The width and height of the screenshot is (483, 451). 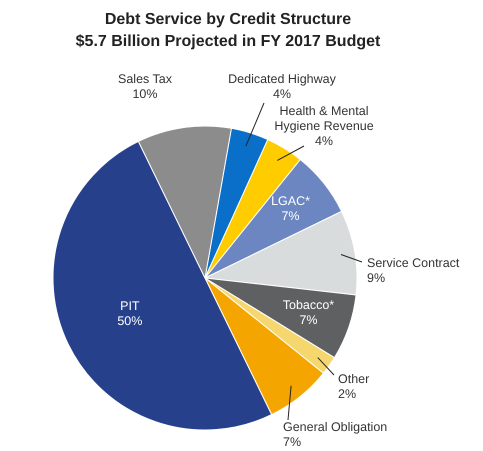 I want to click on slice-label: General Obligation, so click(x=335, y=427).